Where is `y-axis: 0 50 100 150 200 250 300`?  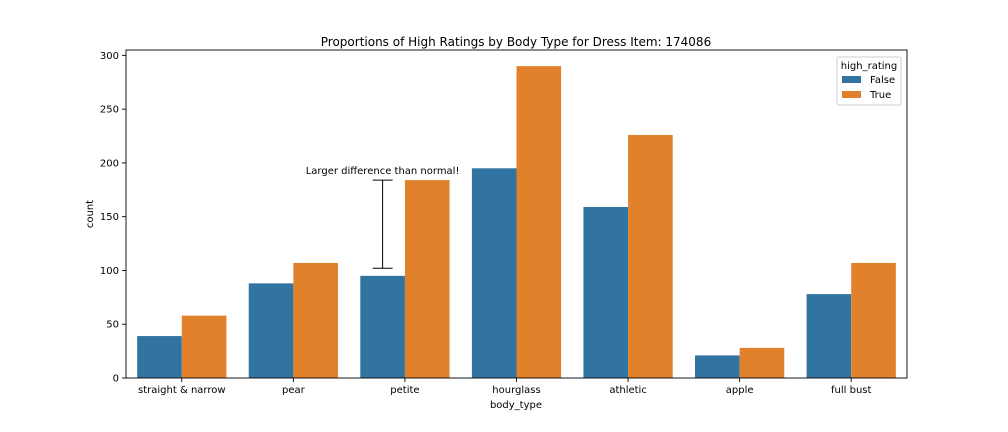 y-axis: 0 50 100 150 200 250 300 is located at coordinates (113, 218).